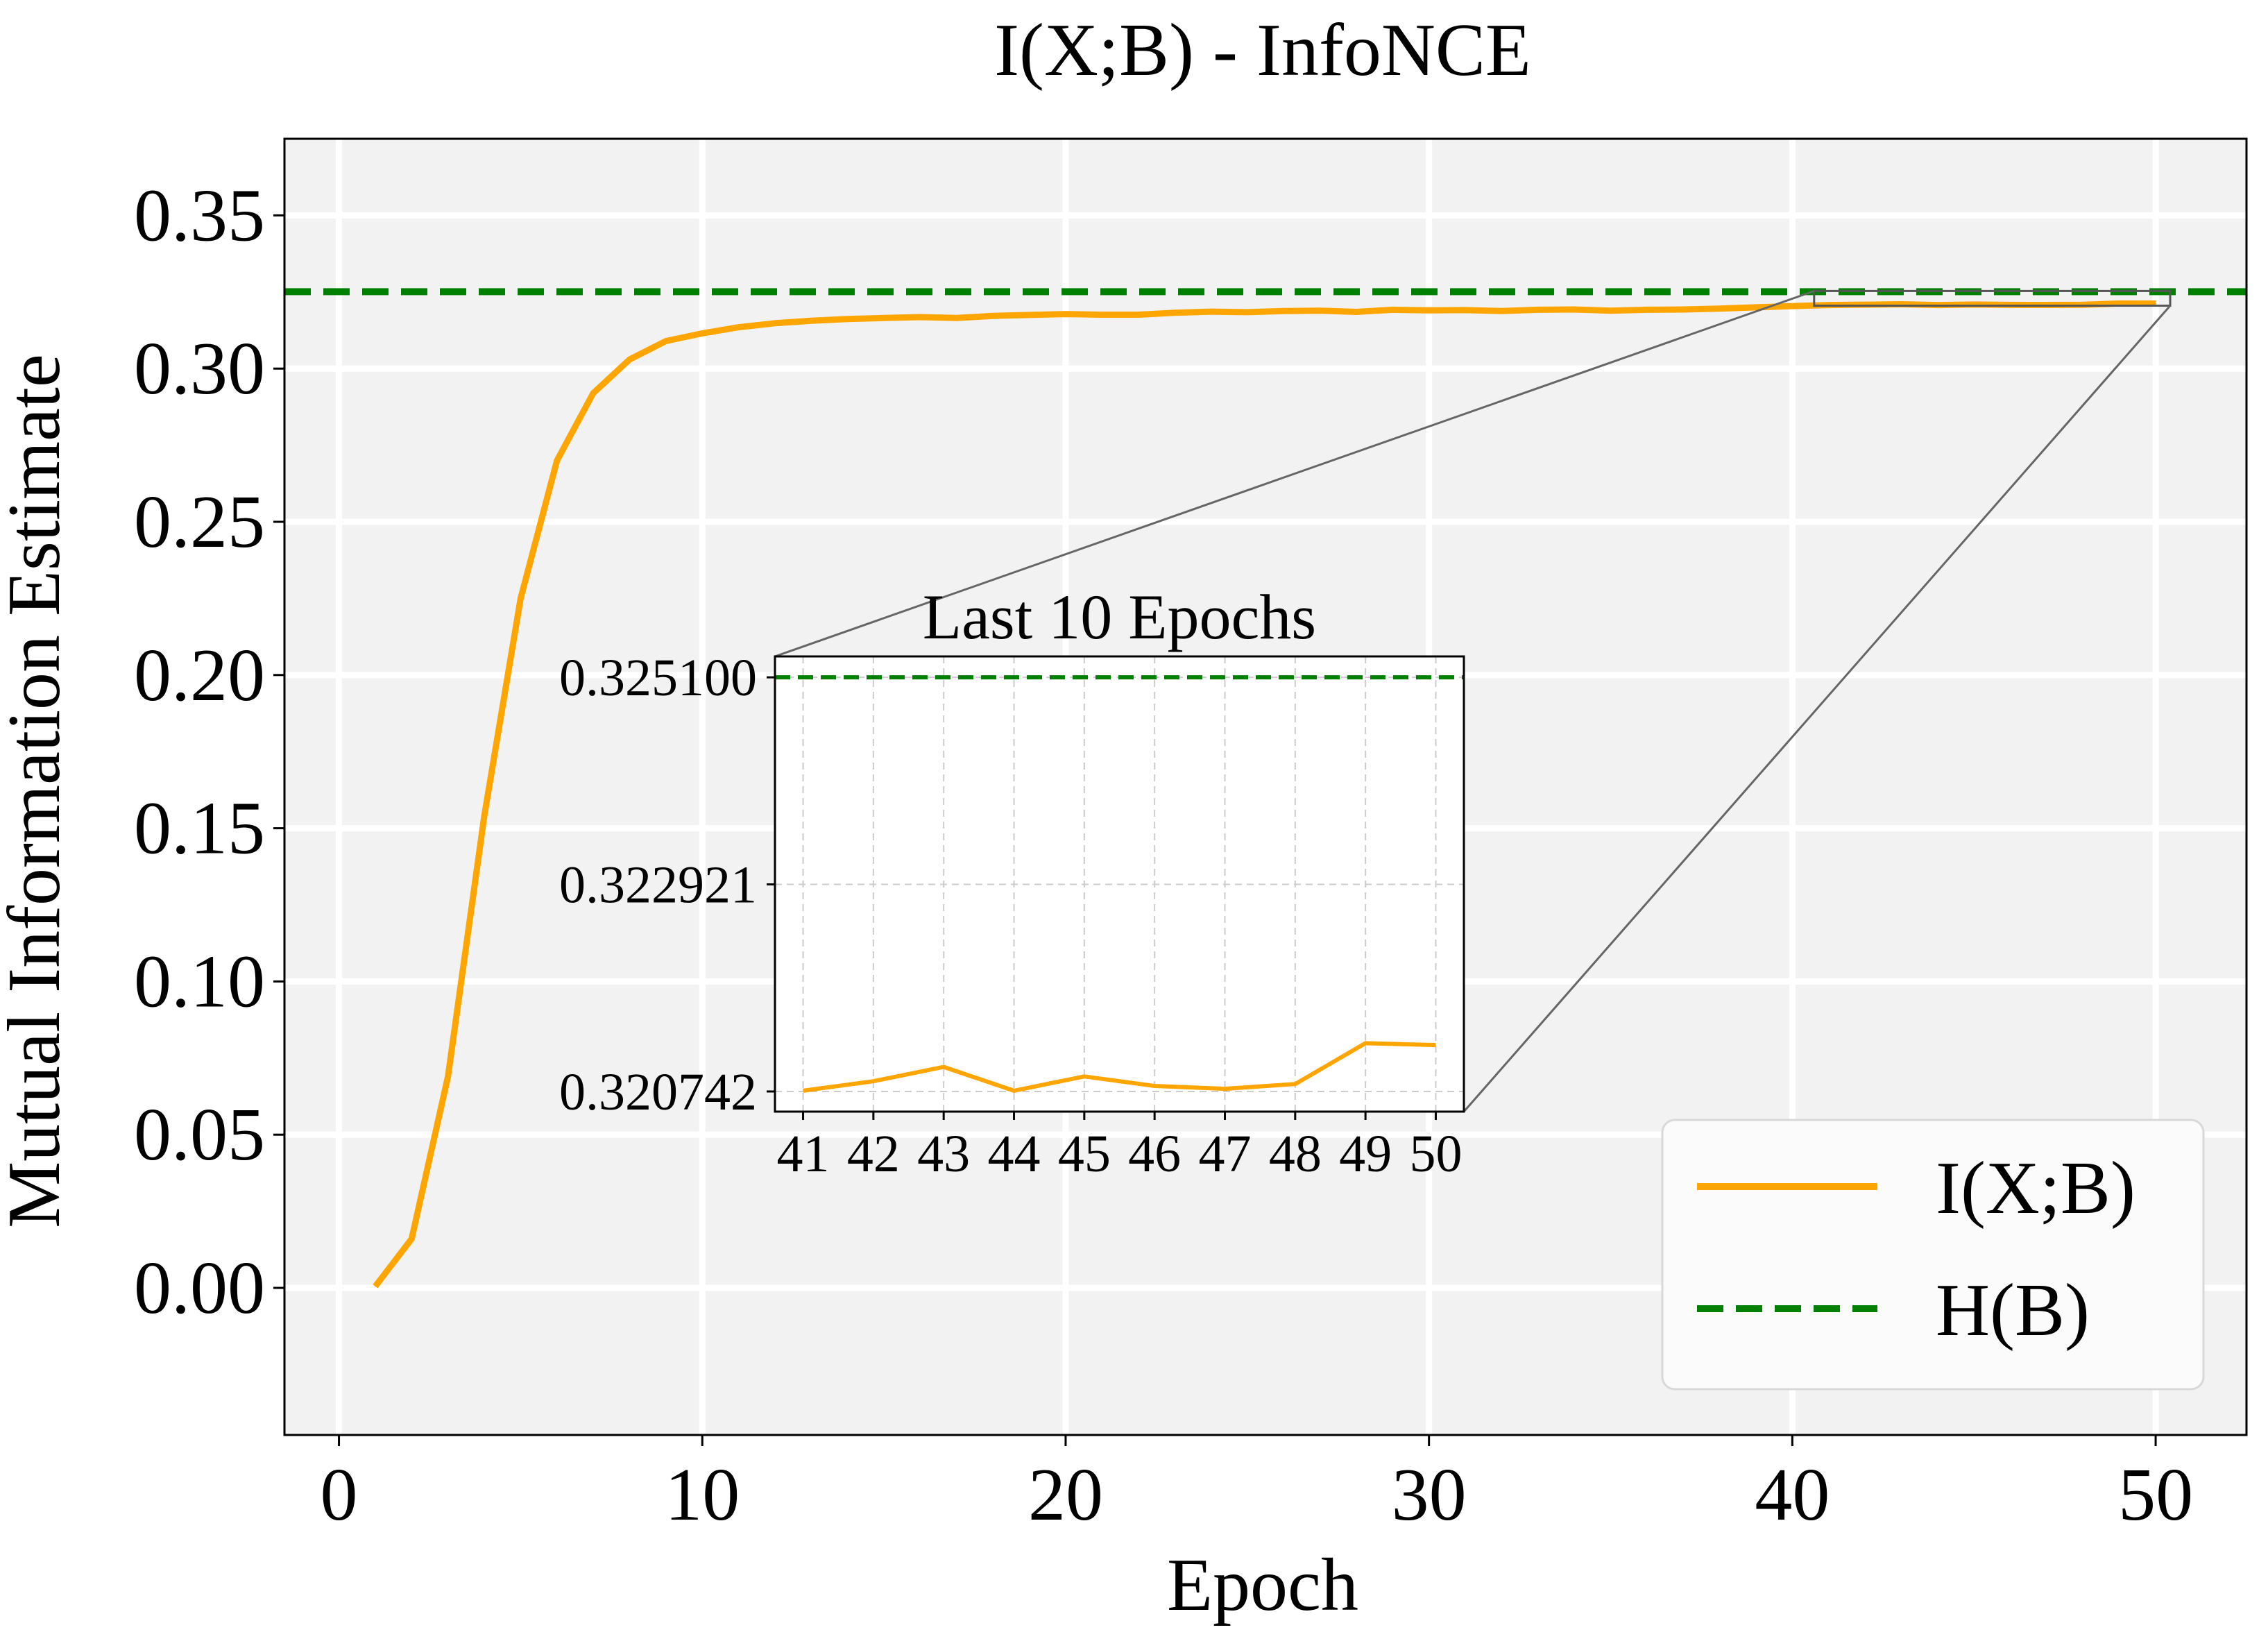  What do you see at coordinates (1014, 1154) in the screenshot?
I see `inset-x-tick-label: 44` at bounding box center [1014, 1154].